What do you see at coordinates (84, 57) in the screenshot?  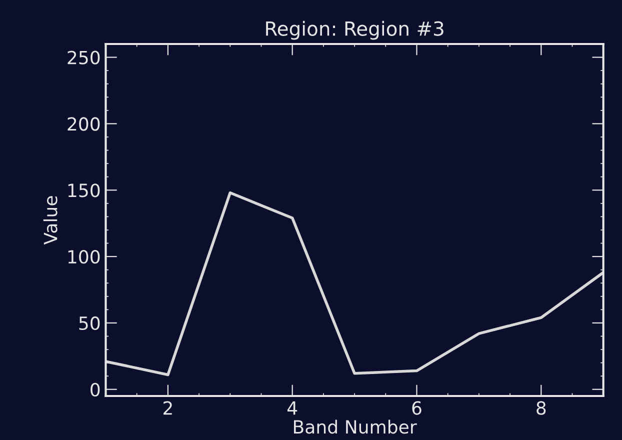 I see `y-tick-label: 250` at bounding box center [84, 57].